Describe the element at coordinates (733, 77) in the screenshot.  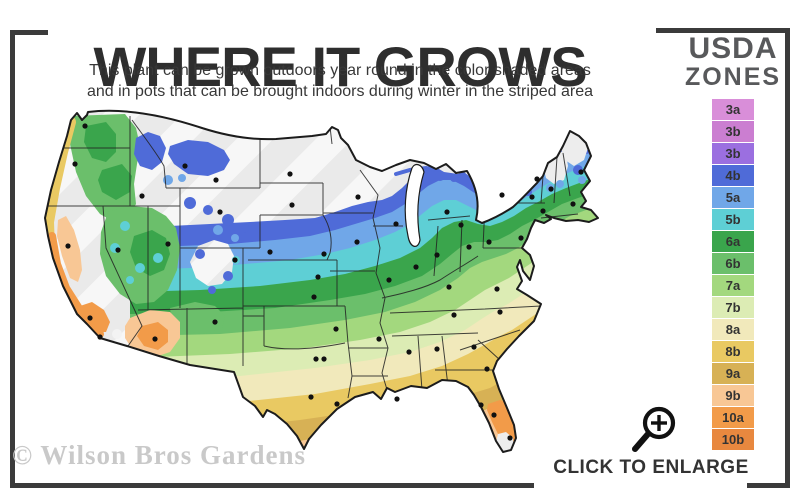
I see `legend-title-zones: ZONES` at that location.